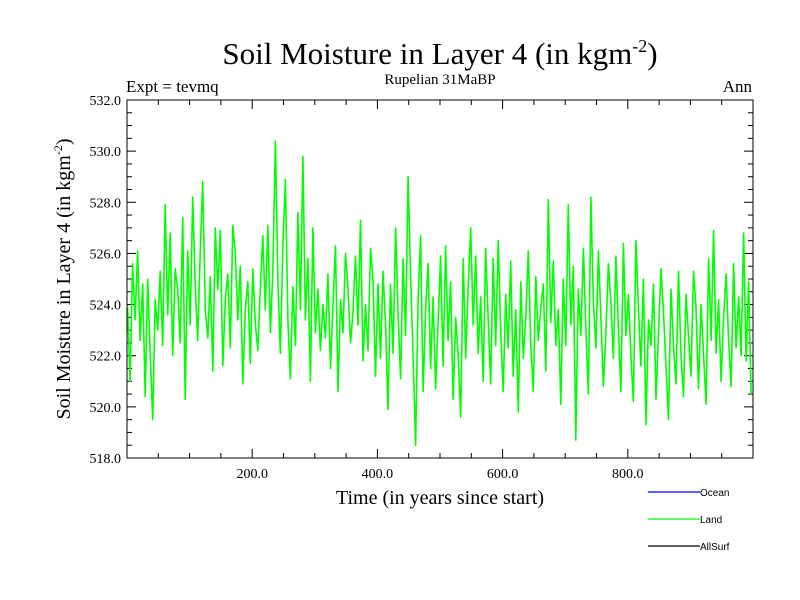 This screenshot has height=600, width=800. Describe the element at coordinates (503, 474) in the screenshot. I see `x-tick-label: 600.0` at that location.